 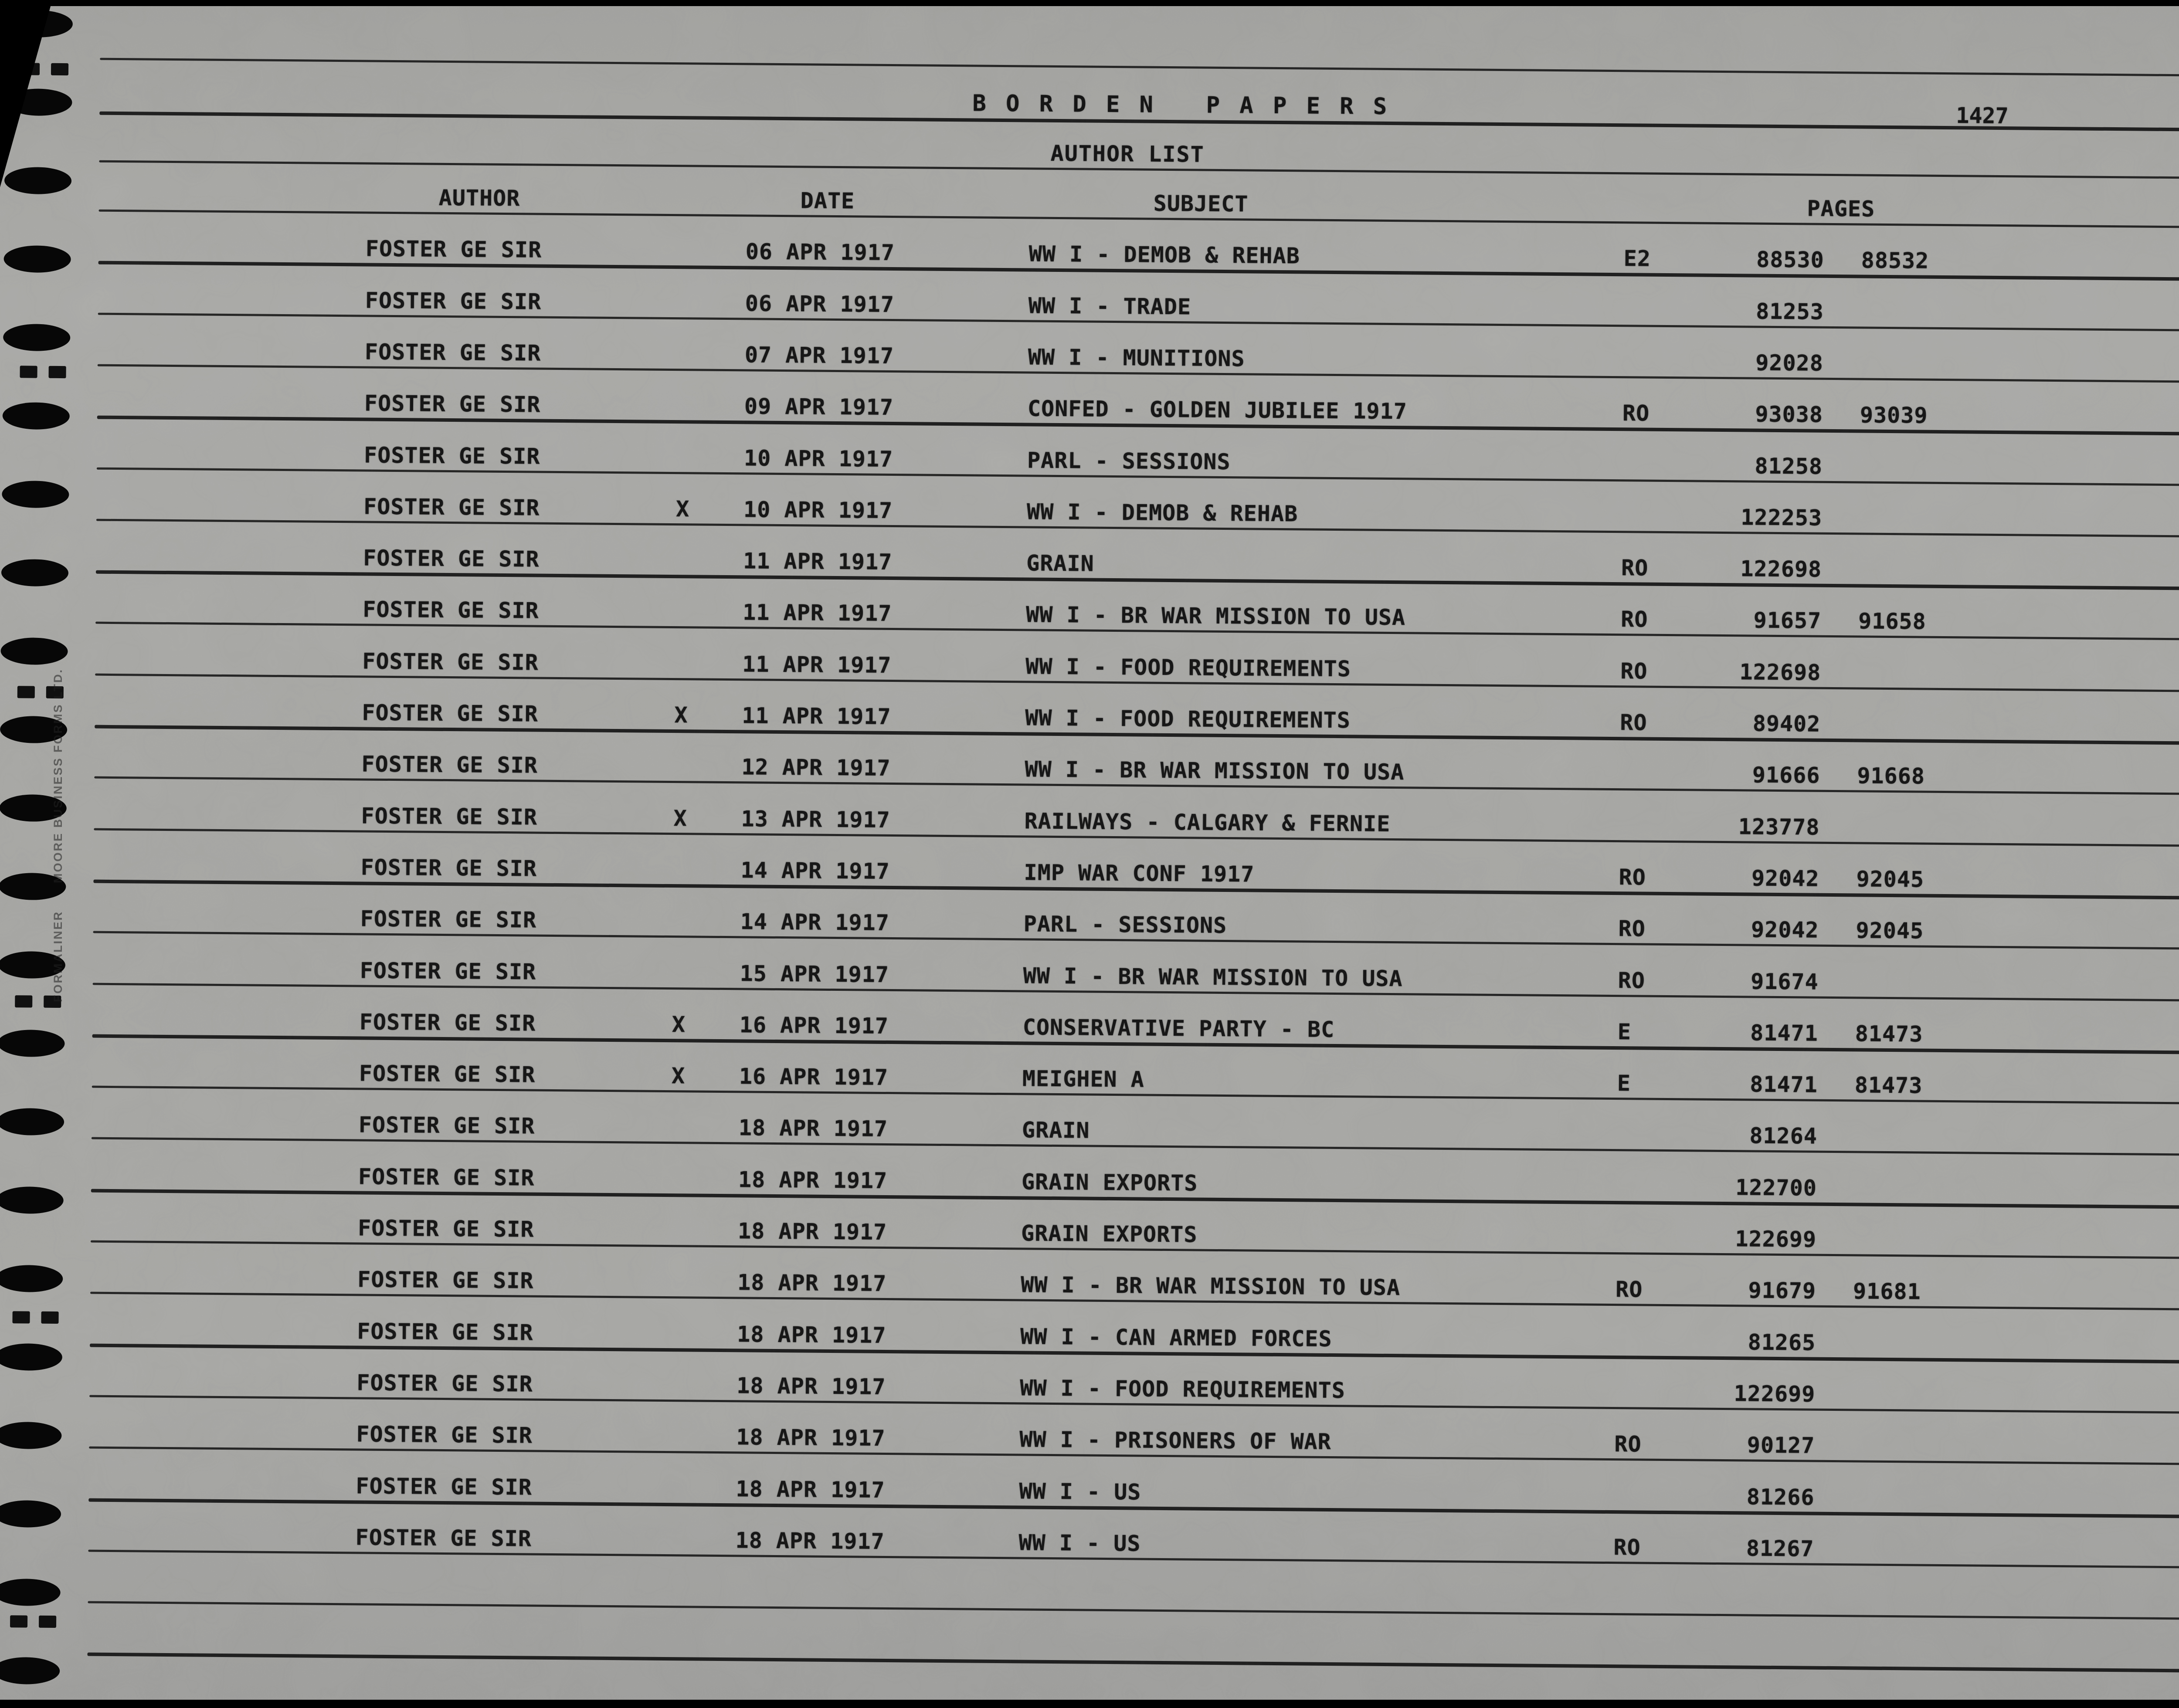 What do you see at coordinates (1785, 878) in the screenshot?
I see `pages-cell-first: 92042` at bounding box center [1785, 878].